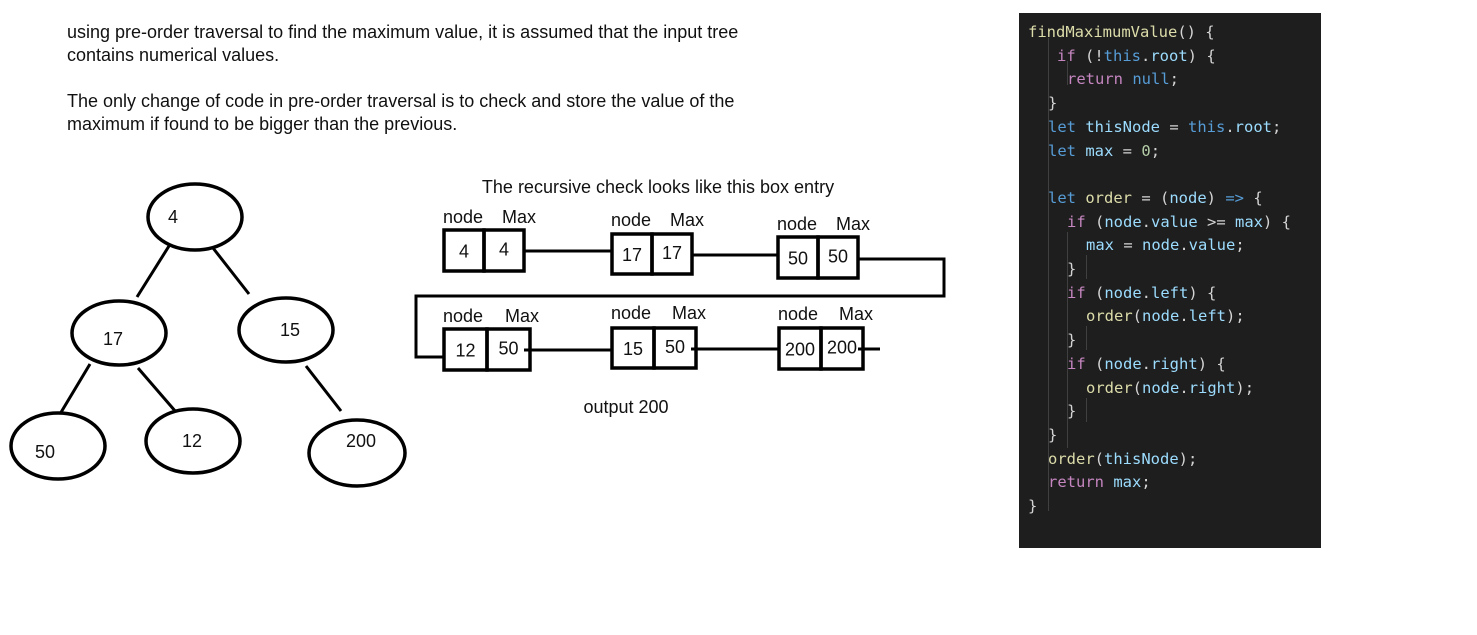 Image resolution: width=1477 pixels, height=635 pixels. Describe the element at coordinates (1136, 56) in the screenshot. I see `code-line: if (!this.root) {` at that location.